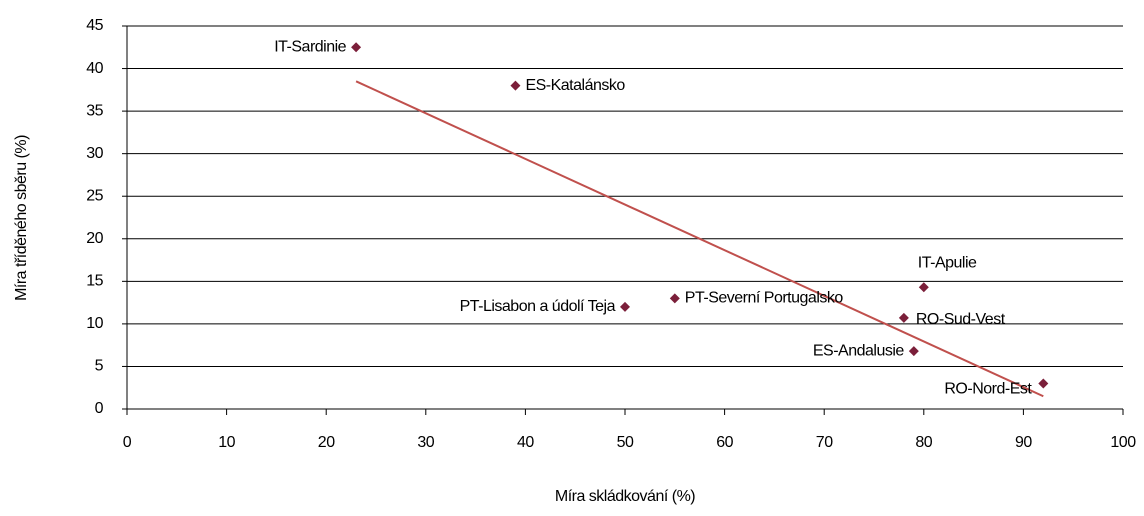 This screenshot has height=516, width=1144. Describe the element at coordinates (923, 442) in the screenshot. I see `x-tick-label: 80` at that location.